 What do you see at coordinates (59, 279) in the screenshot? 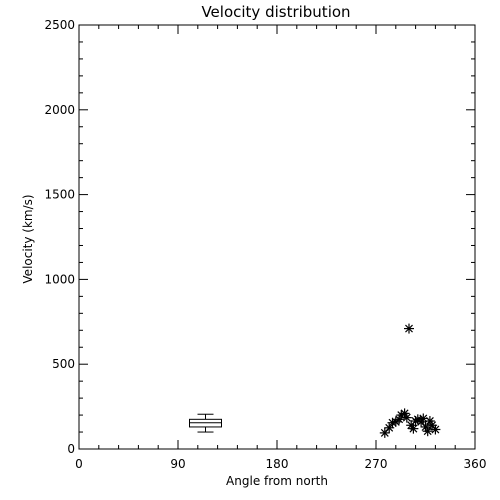
I see `y-tick-label: 1000` at bounding box center [59, 279].